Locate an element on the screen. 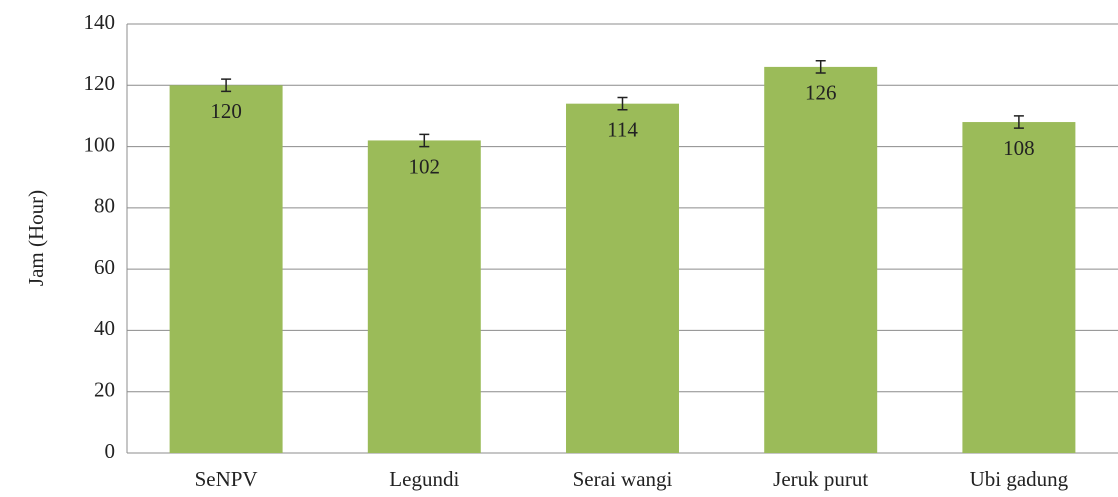  x-tick-label: Serai wangi is located at coordinates (623, 479).